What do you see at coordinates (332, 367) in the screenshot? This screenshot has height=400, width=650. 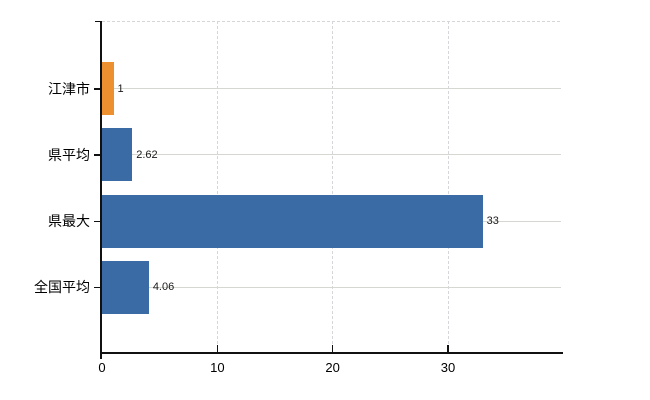 I see `x-tick-label: 20` at bounding box center [332, 367].